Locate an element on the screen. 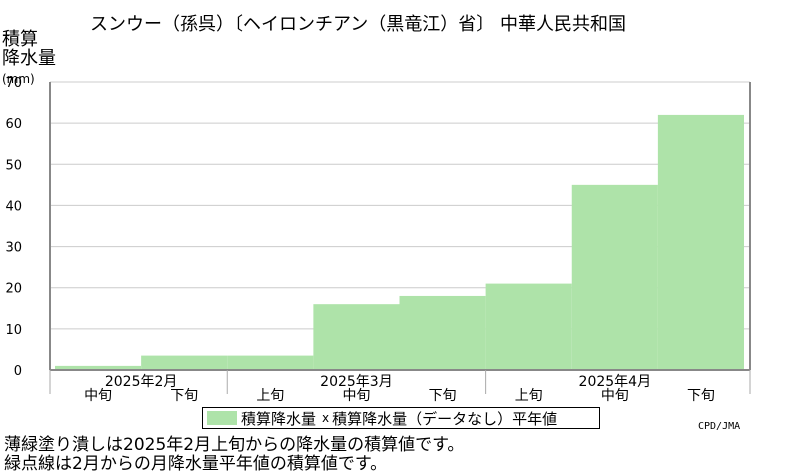 The width and height of the screenshot is (800, 474). legend-swatch is located at coordinates (222, 418).